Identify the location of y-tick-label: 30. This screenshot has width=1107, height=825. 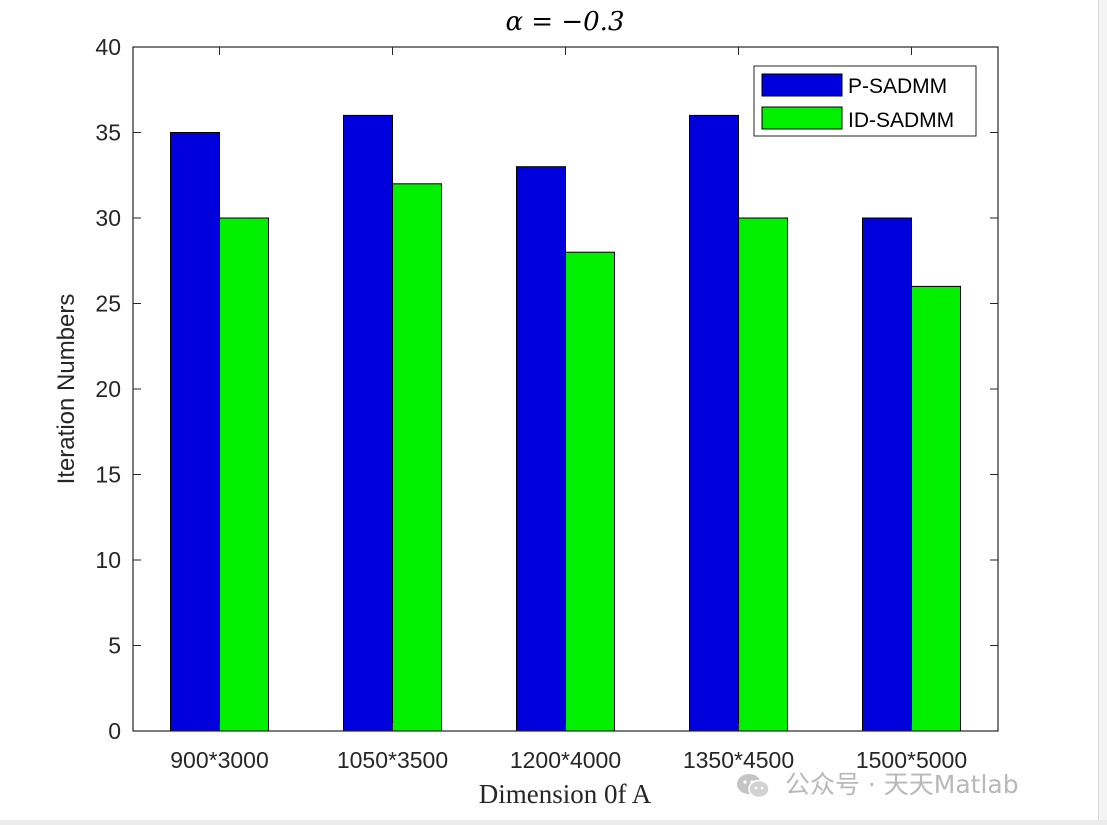
(108, 218).